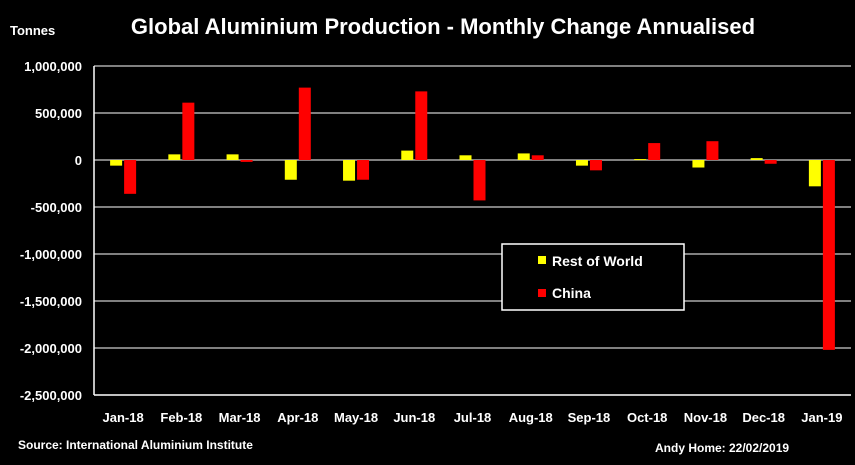  I want to click on y-tick-label: -2,000,000, so click(51, 348).